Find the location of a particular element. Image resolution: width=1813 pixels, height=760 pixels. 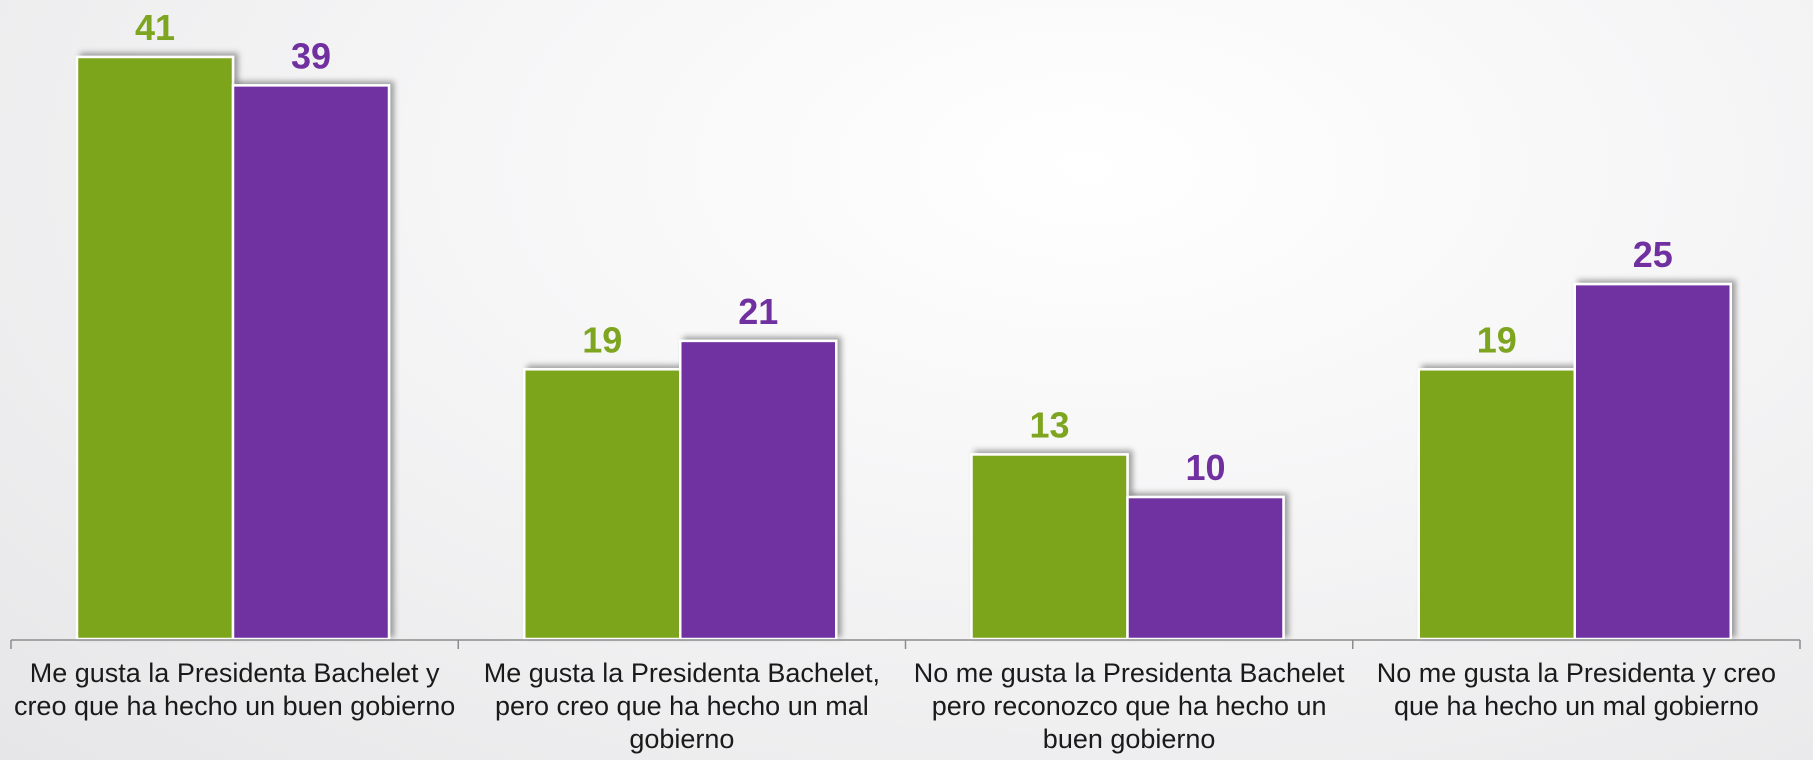

bar-cat3-series1 is located at coordinates (1049, 547).